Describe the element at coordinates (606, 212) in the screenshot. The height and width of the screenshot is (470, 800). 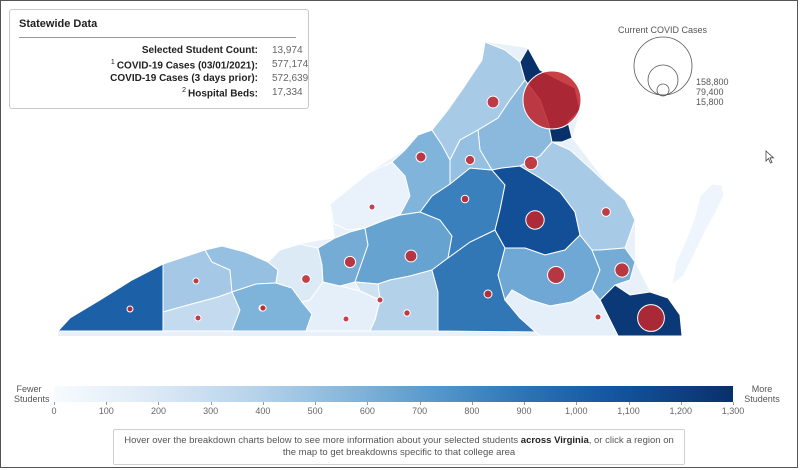
I see `covid-bubble-rappahannock` at that location.